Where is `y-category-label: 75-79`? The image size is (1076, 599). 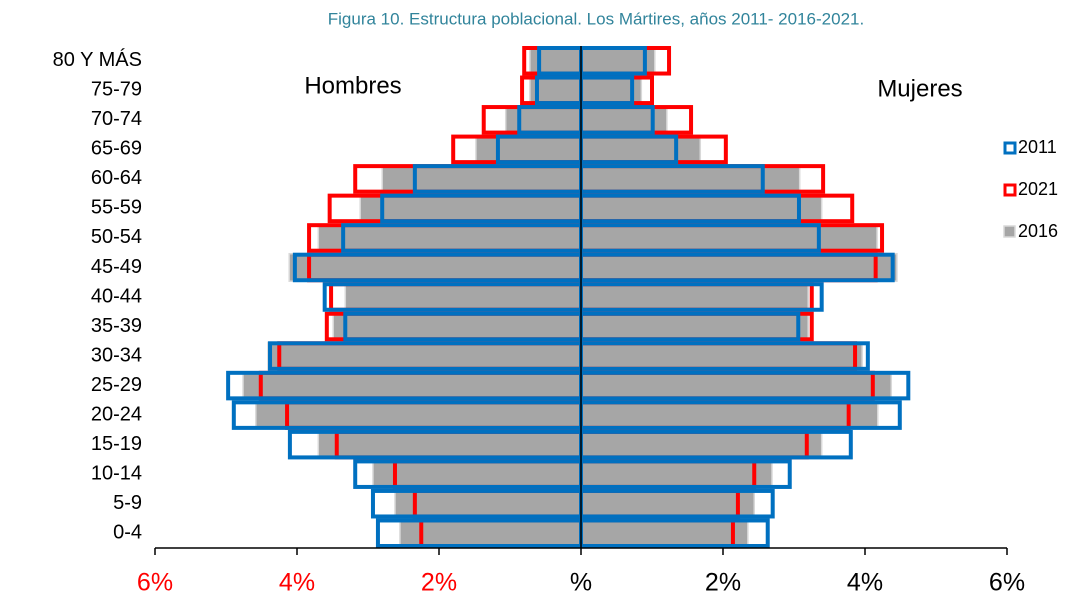
y-category-label: 75-79 is located at coordinates (116, 90).